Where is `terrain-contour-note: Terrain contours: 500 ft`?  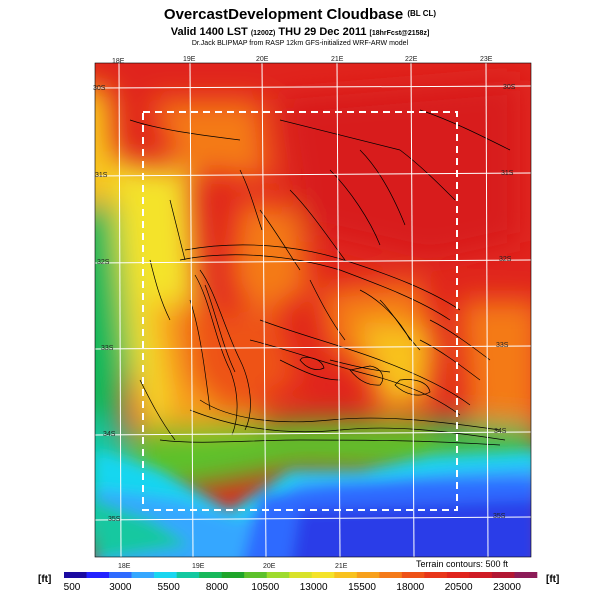 terrain-contour-note: Terrain contours: 500 ft is located at coordinates (461, 564).